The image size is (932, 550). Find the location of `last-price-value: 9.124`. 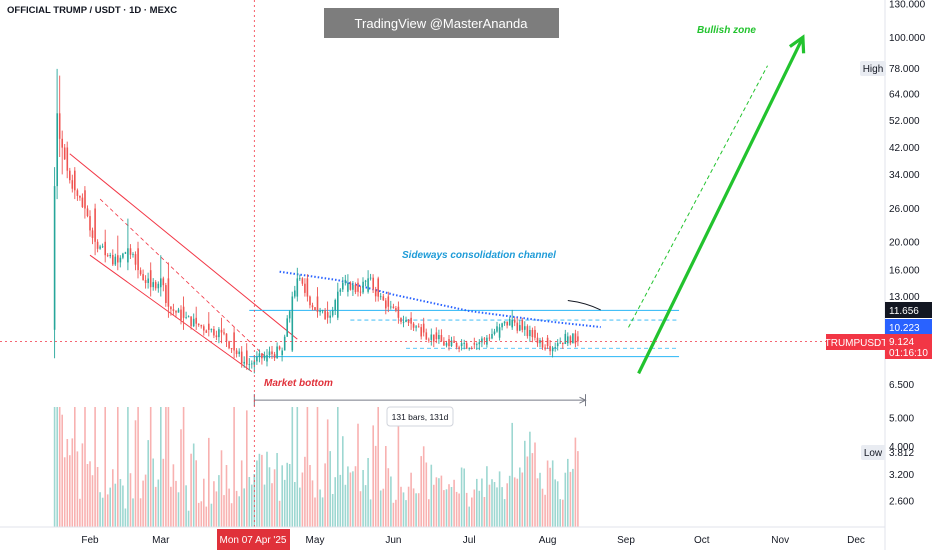

last-price-value: 9.124 is located at coordinates (901, 342).